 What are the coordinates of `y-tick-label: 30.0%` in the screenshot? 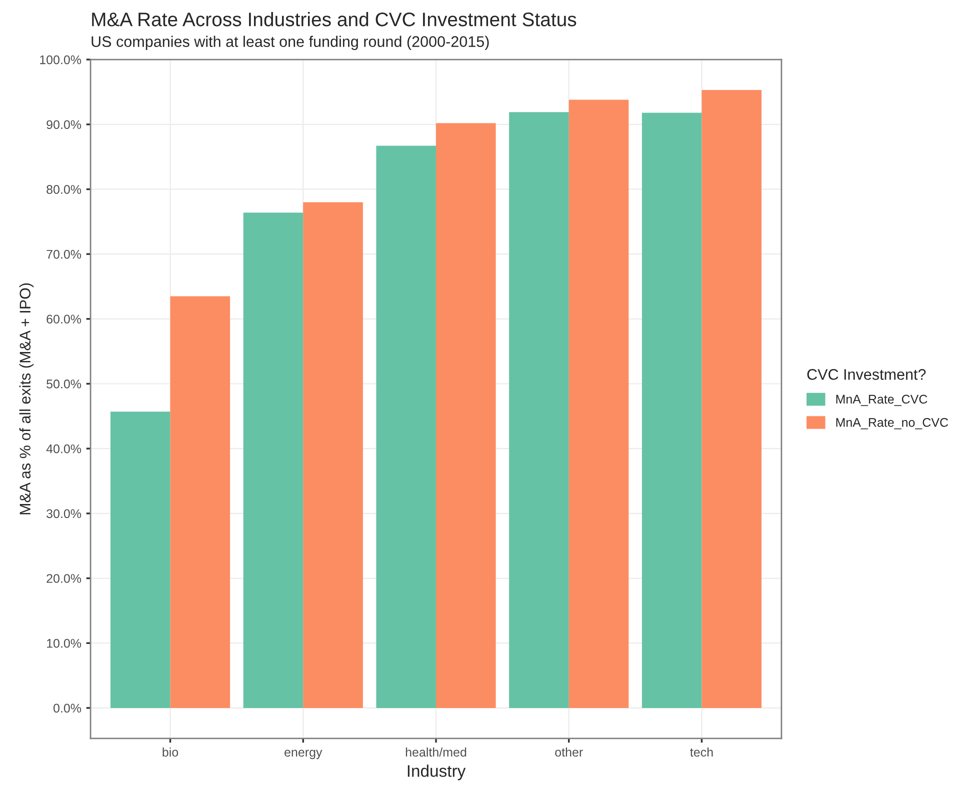 It's located at (64, 513).